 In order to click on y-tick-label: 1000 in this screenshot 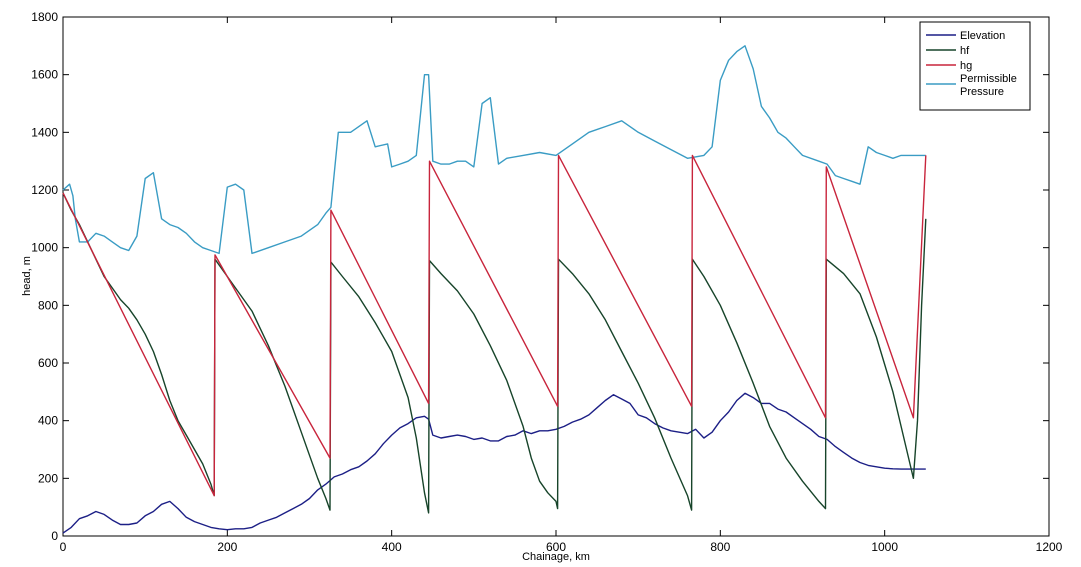, I will do `click(44, 248)`.